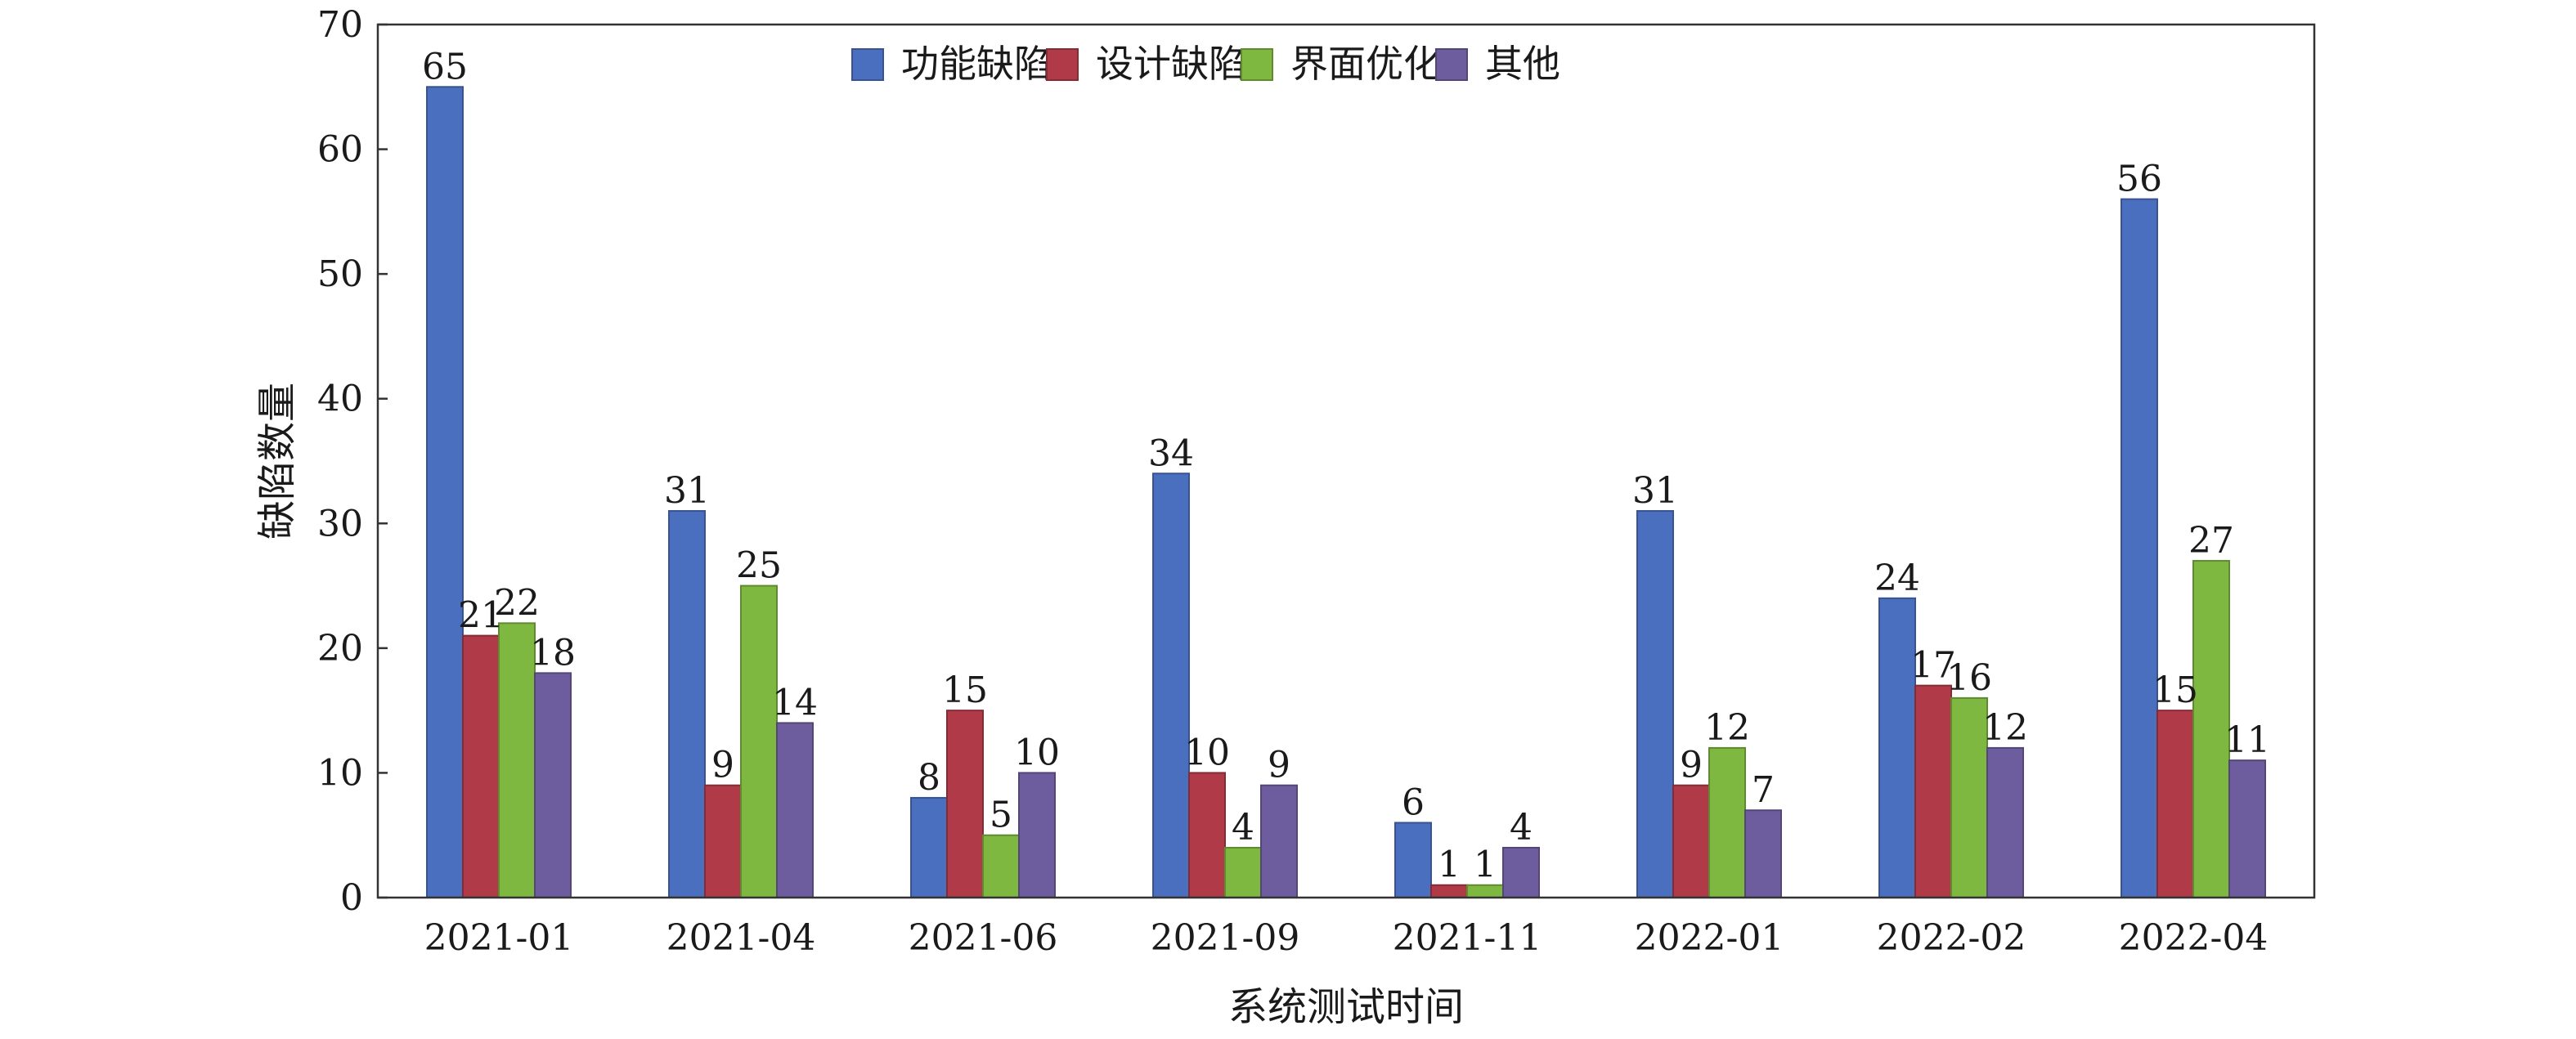 The width and height of the screenshot is (2576, 1039). I want to click on data-label: 6, so click(1413, 802).